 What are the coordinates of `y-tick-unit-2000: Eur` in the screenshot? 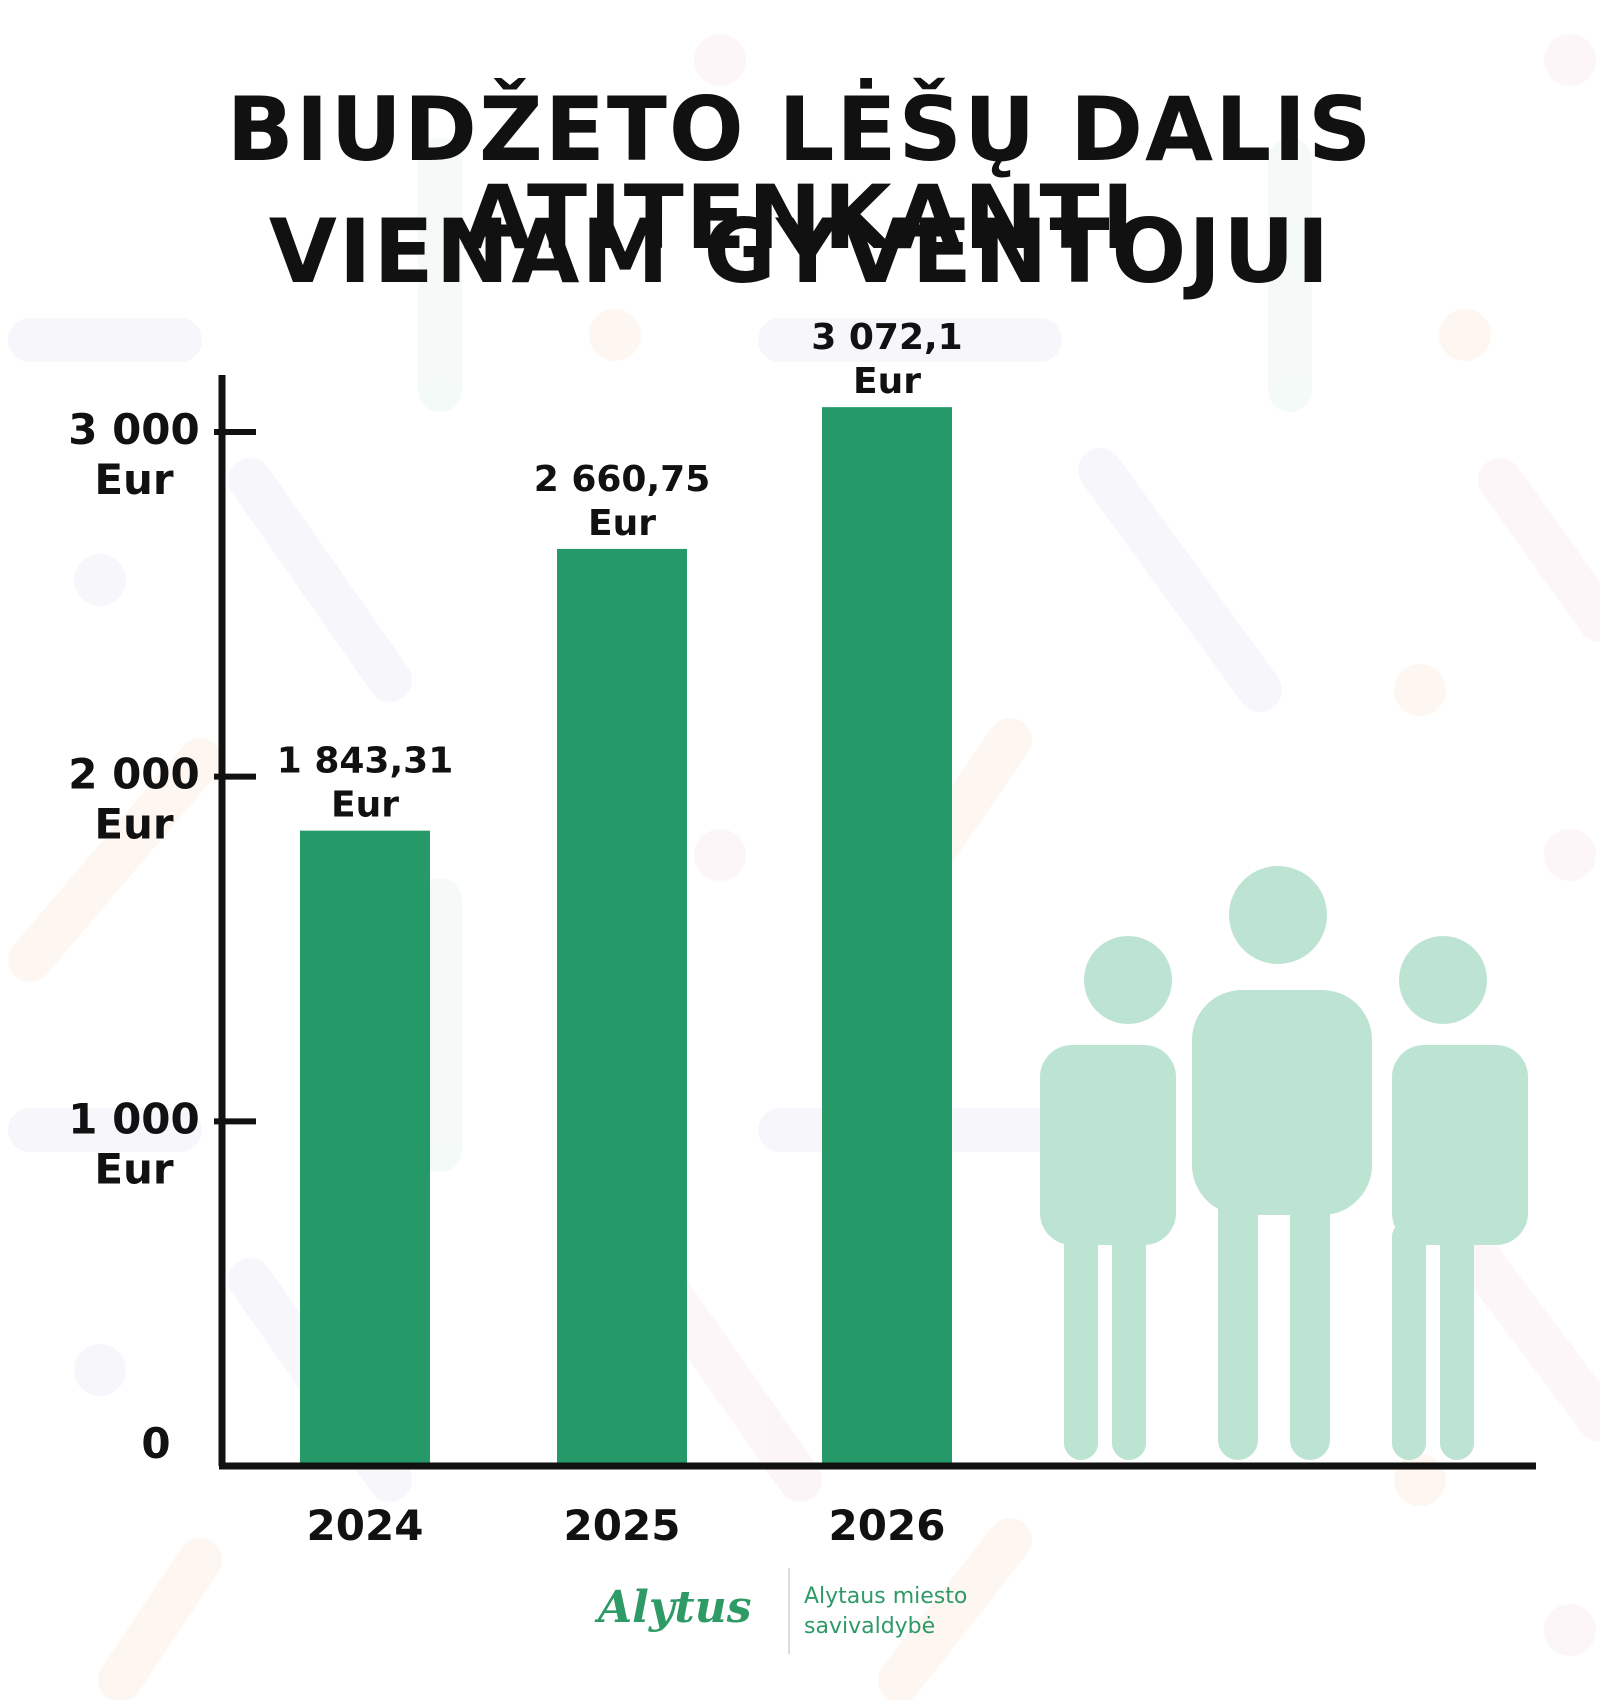 It's located at (134, 824).